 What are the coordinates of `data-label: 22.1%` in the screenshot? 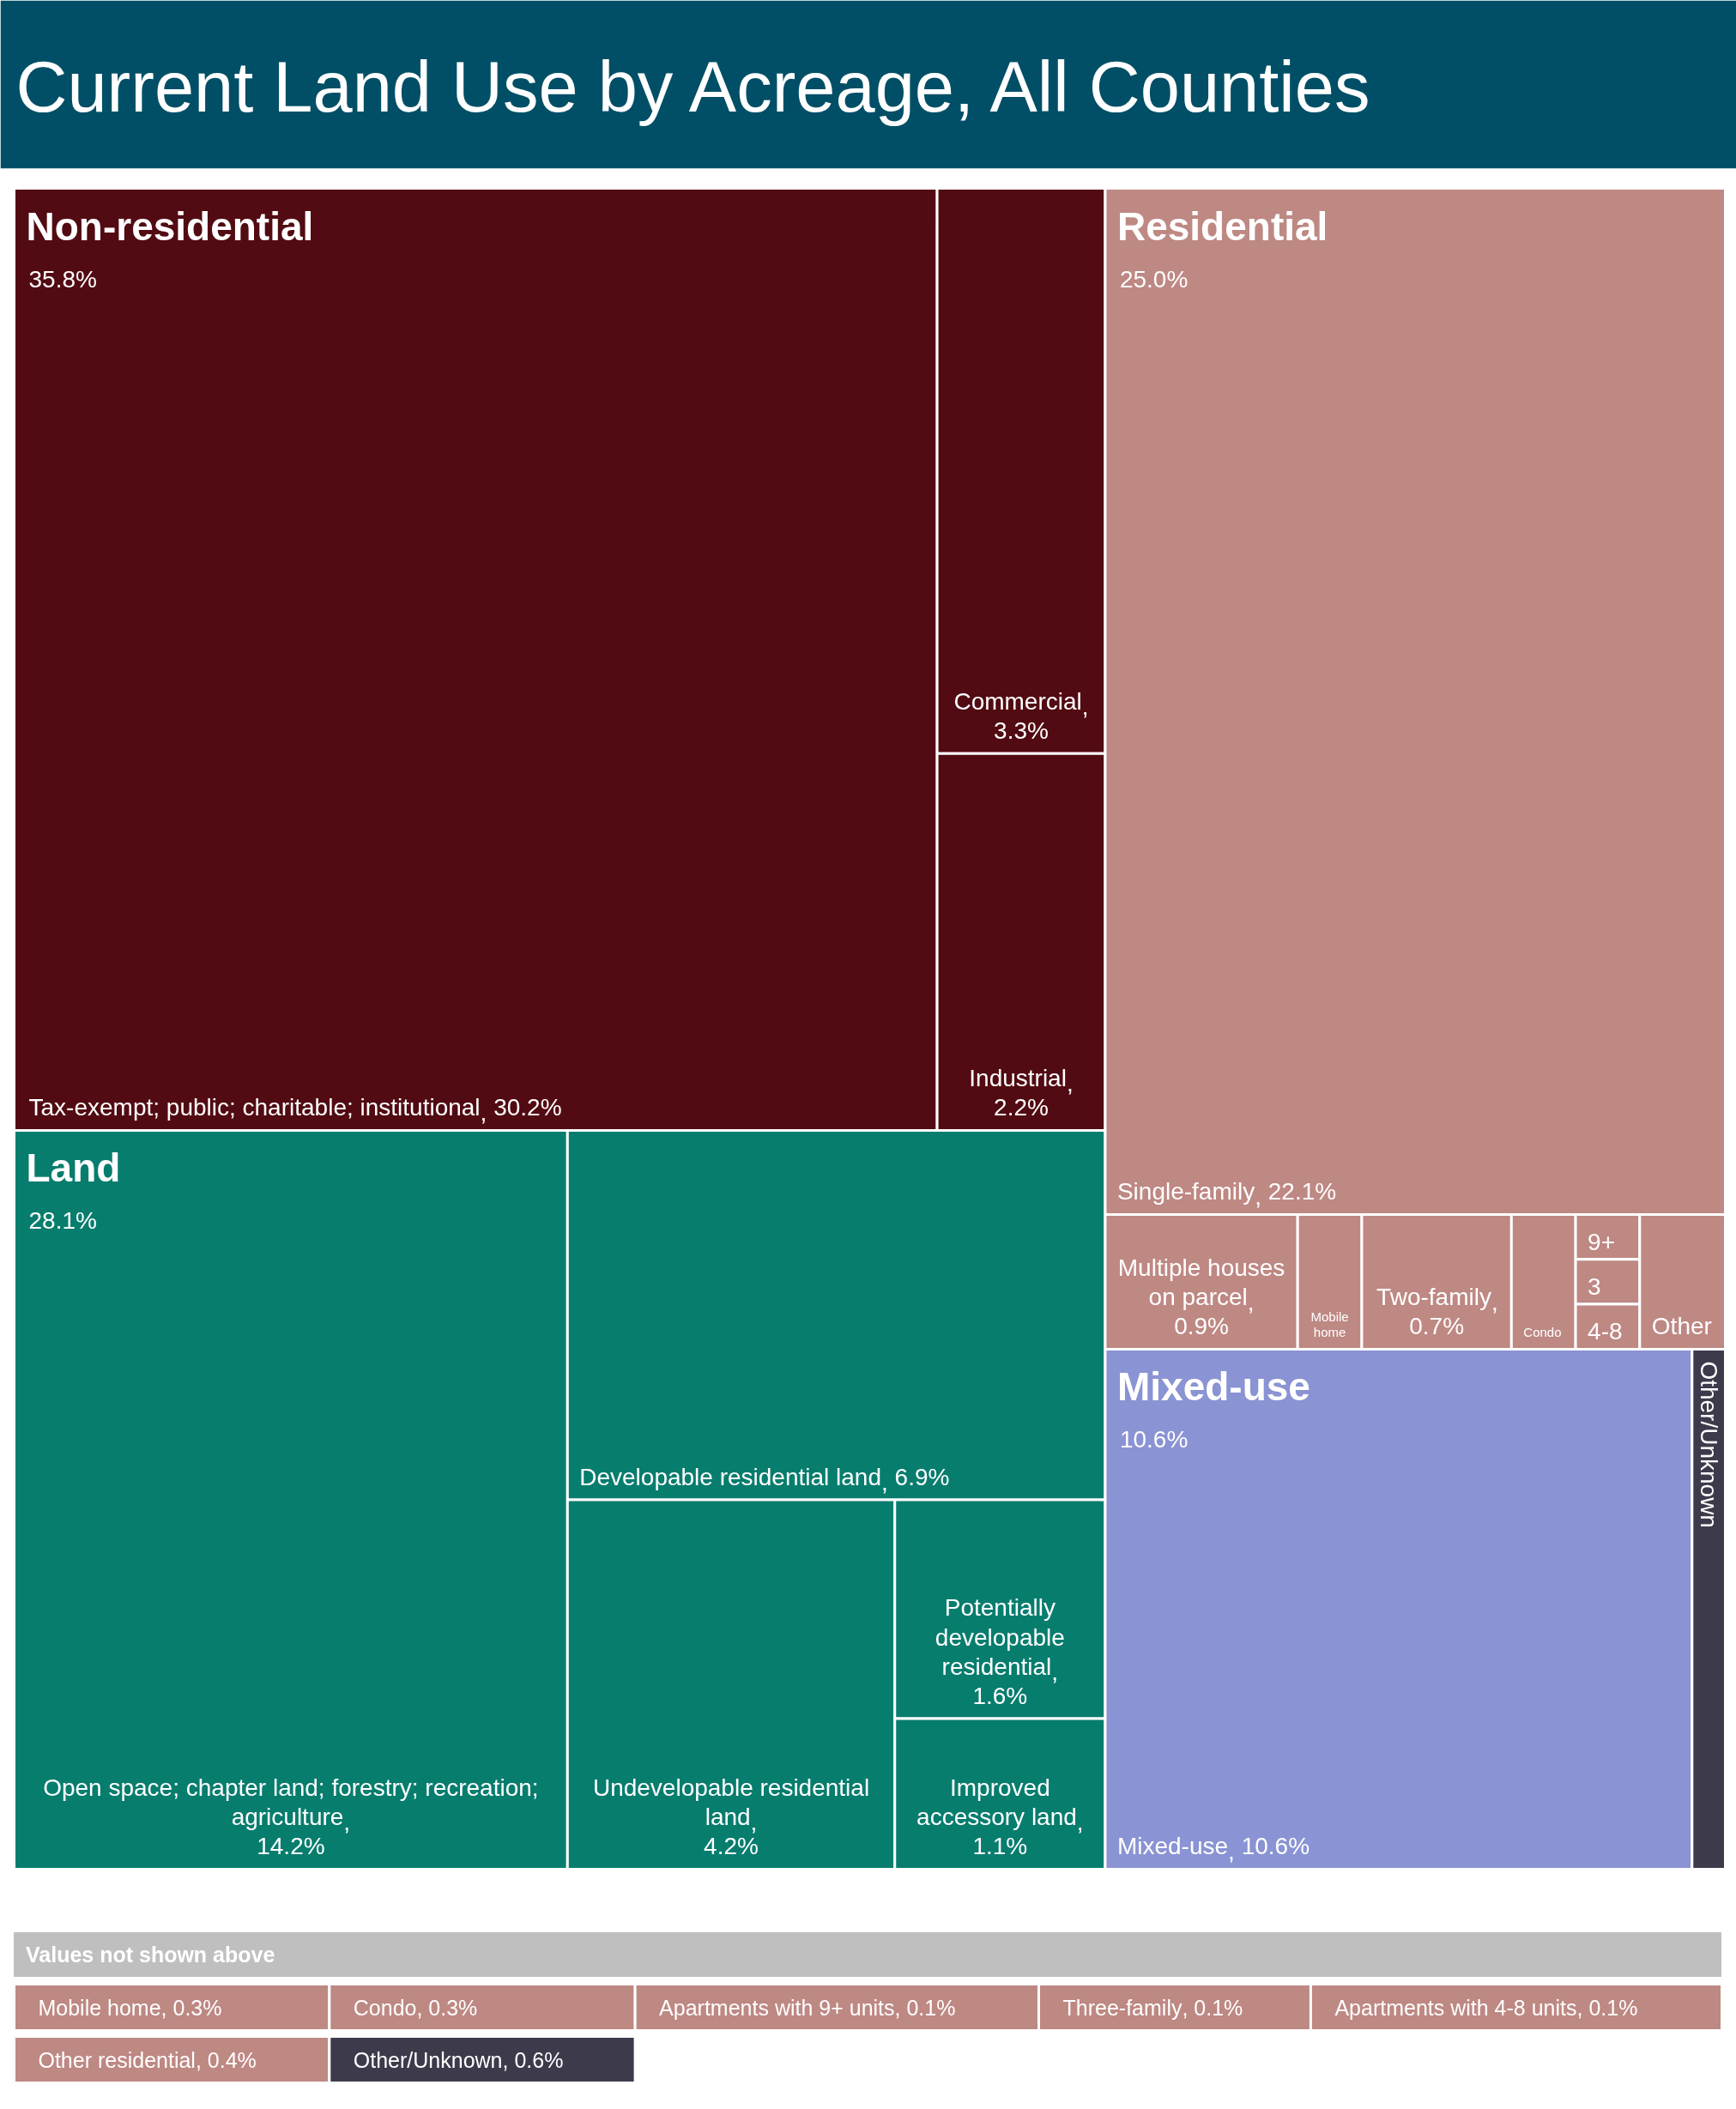 It's located at (1302, 1192).